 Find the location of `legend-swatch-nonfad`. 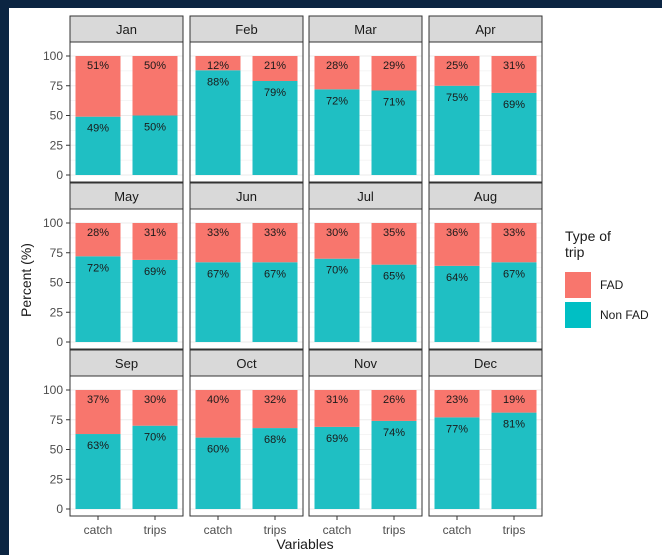

legend-swatch-nonfad is located at coordinates (578, 315).